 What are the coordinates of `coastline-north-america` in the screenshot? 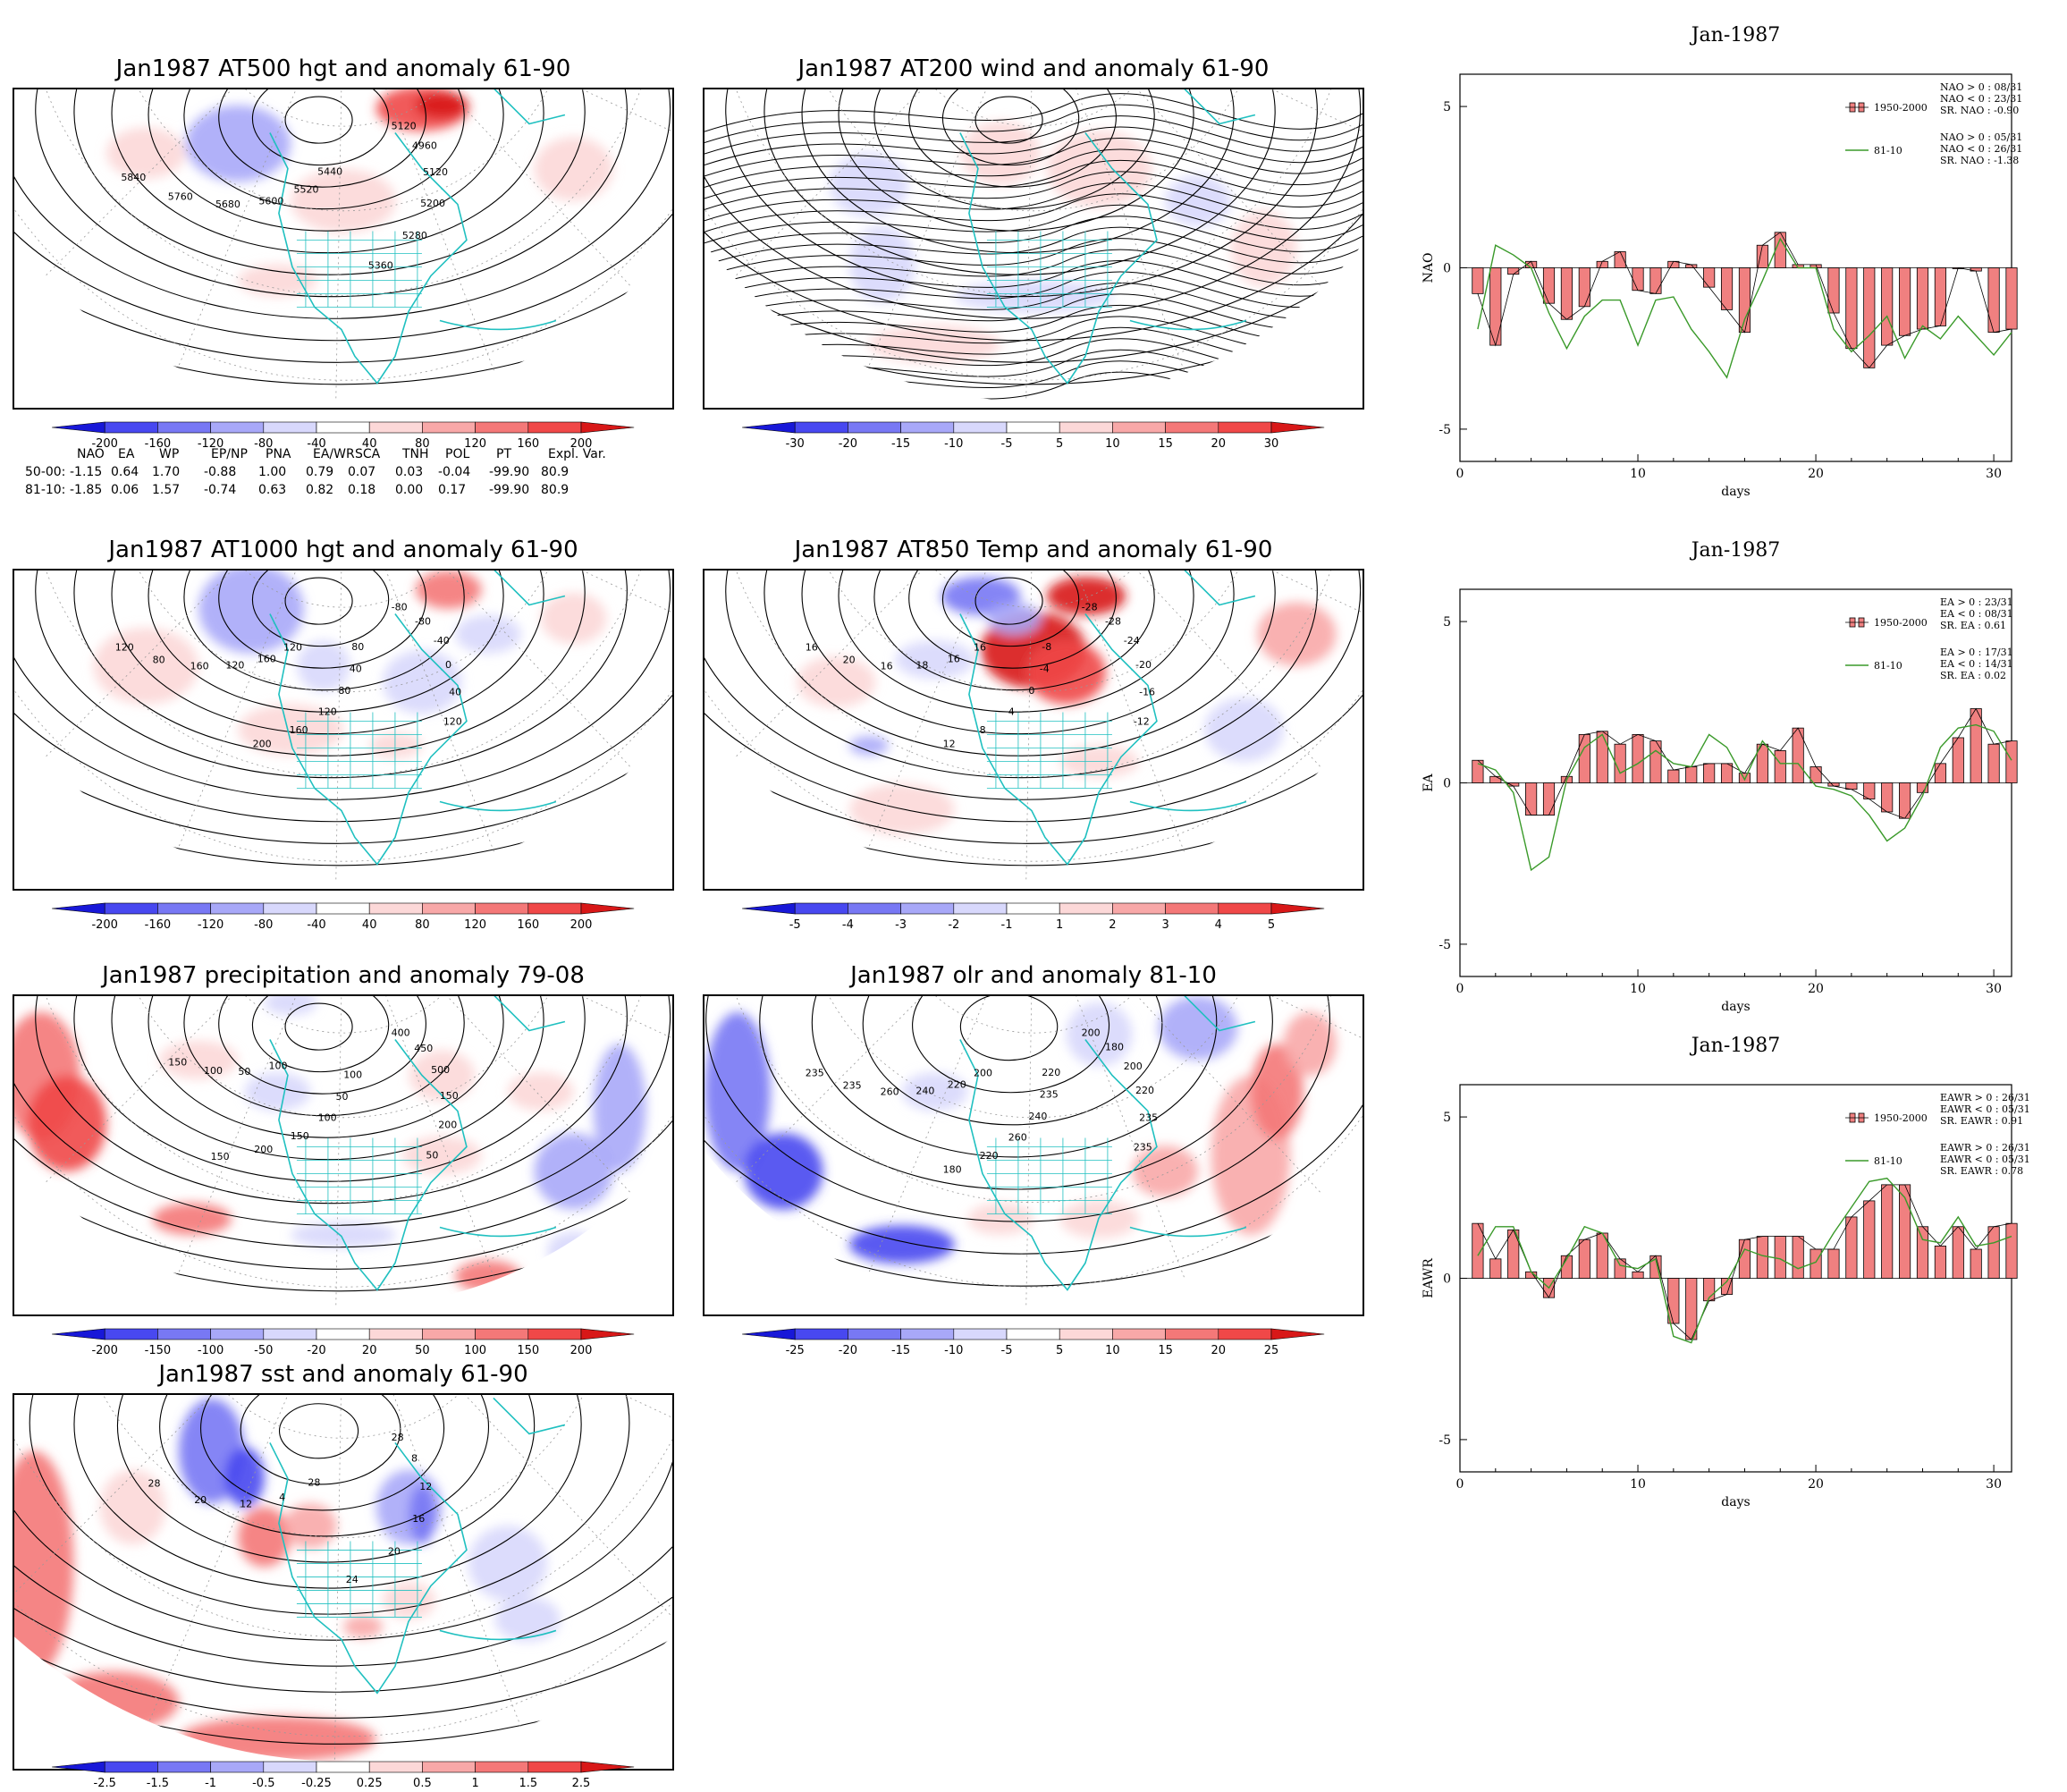 It's located at (1058, 258).